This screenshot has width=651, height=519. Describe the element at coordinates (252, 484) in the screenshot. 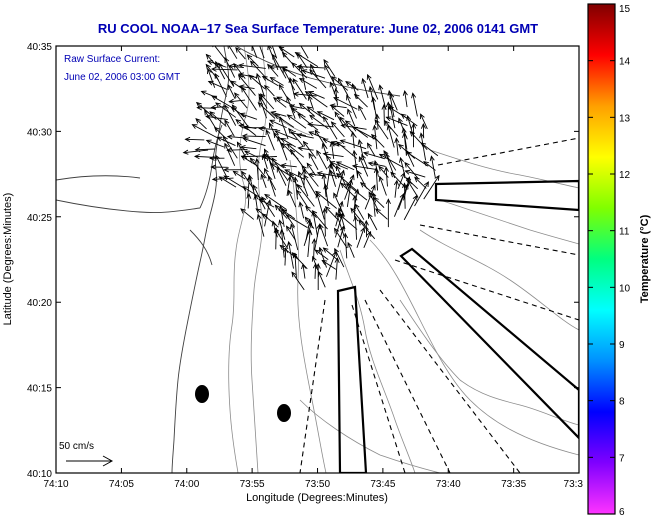

I see `x-tick-label: 73:55` at that location.